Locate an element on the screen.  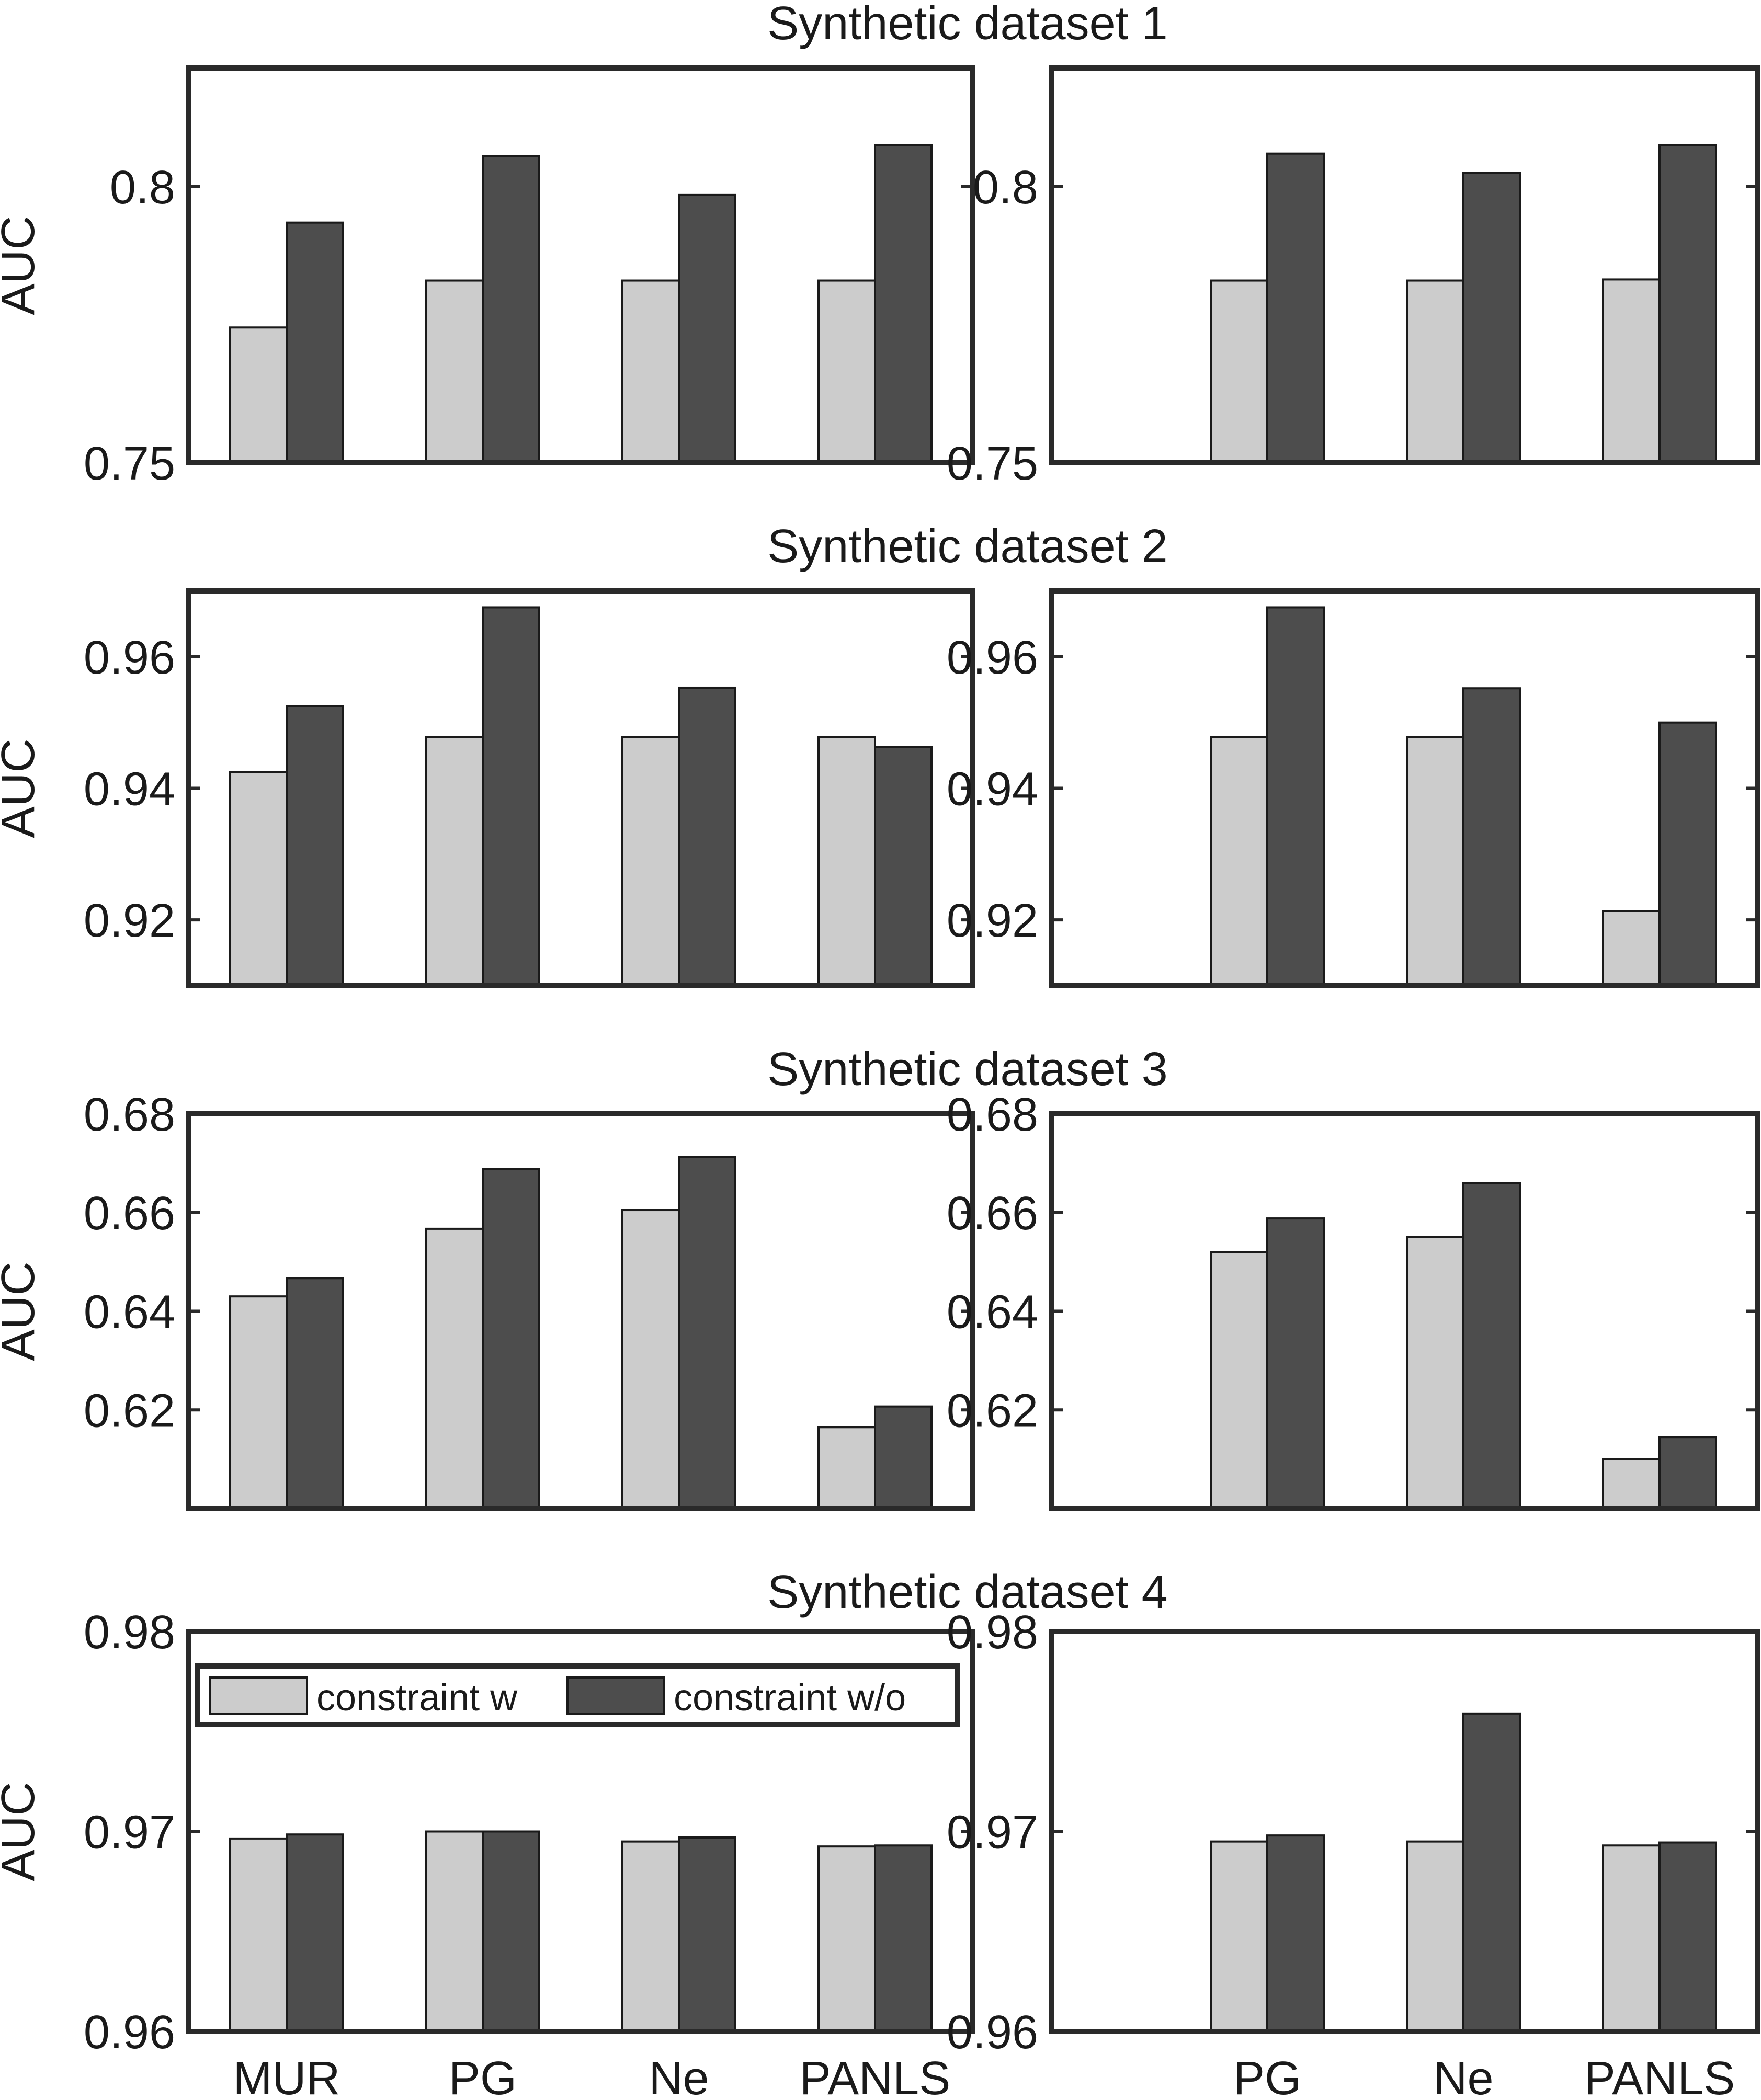
legend-swatch-constraint-w is located at coordinates (258, 1695).